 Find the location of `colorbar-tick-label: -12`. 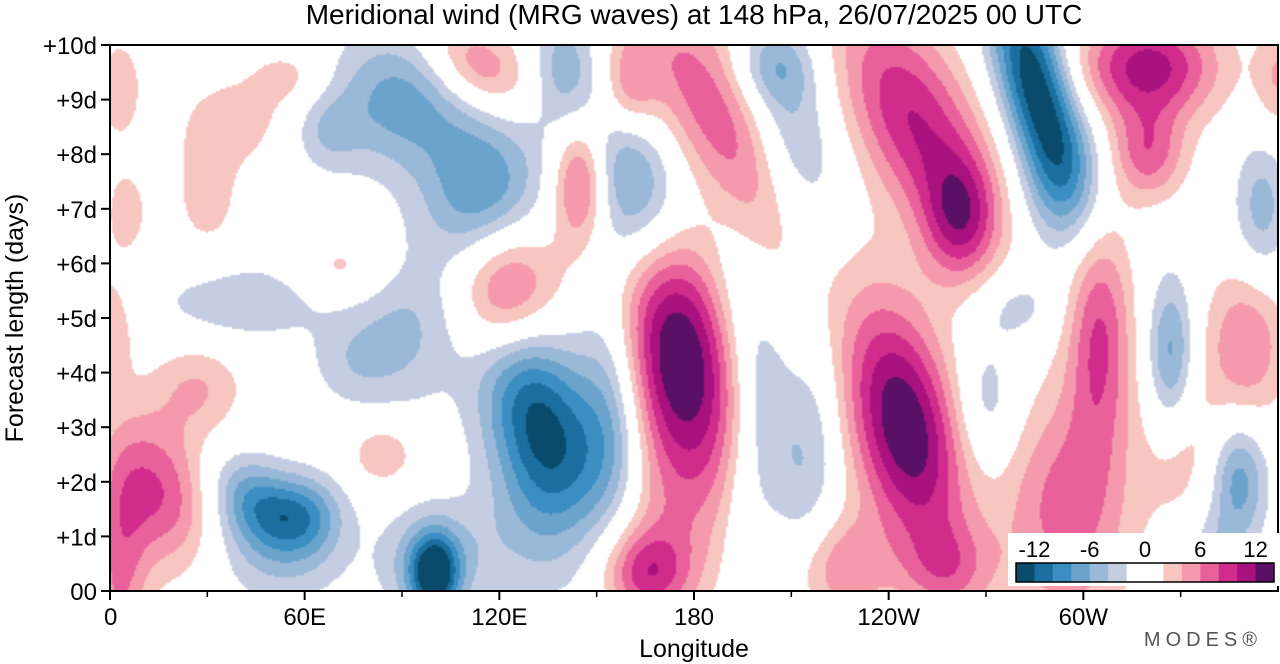

colorbar-tick-label: -12 is located at coordinates (1035, 549).